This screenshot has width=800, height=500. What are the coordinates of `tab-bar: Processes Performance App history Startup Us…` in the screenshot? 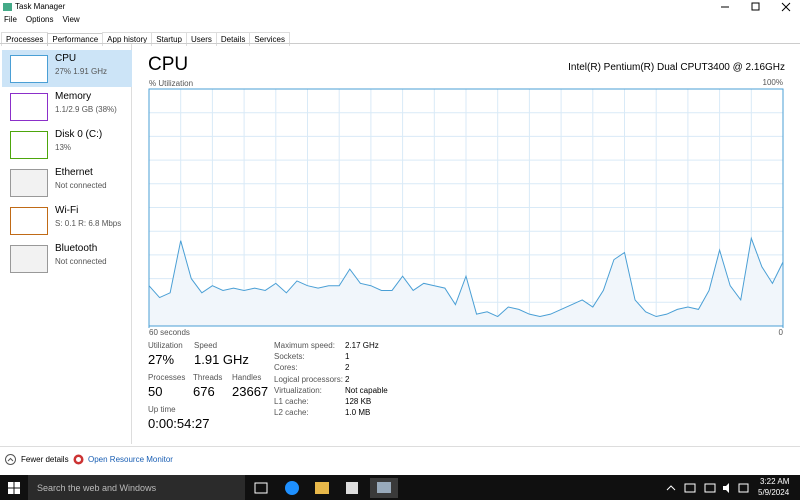 It's located at (146, 38).